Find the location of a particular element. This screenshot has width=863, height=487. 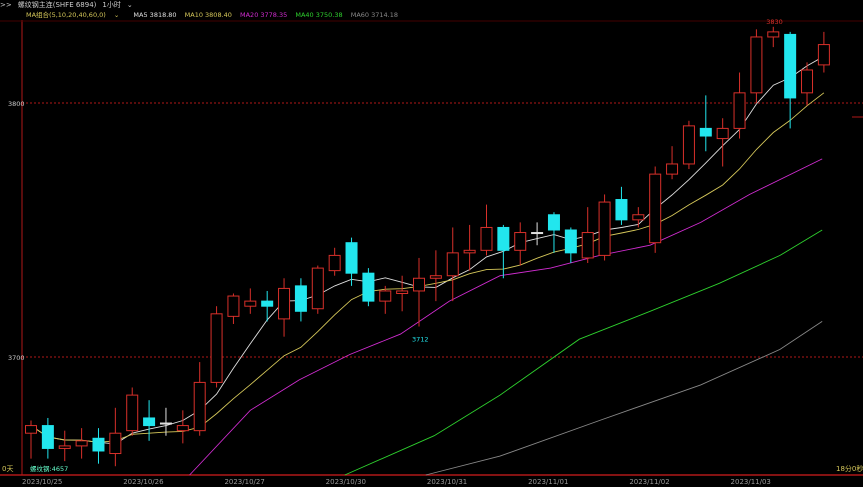

ma-group-selector: MA组合(5,10,20,40,60,0) ⌄ is located at coordinates (75, 15).